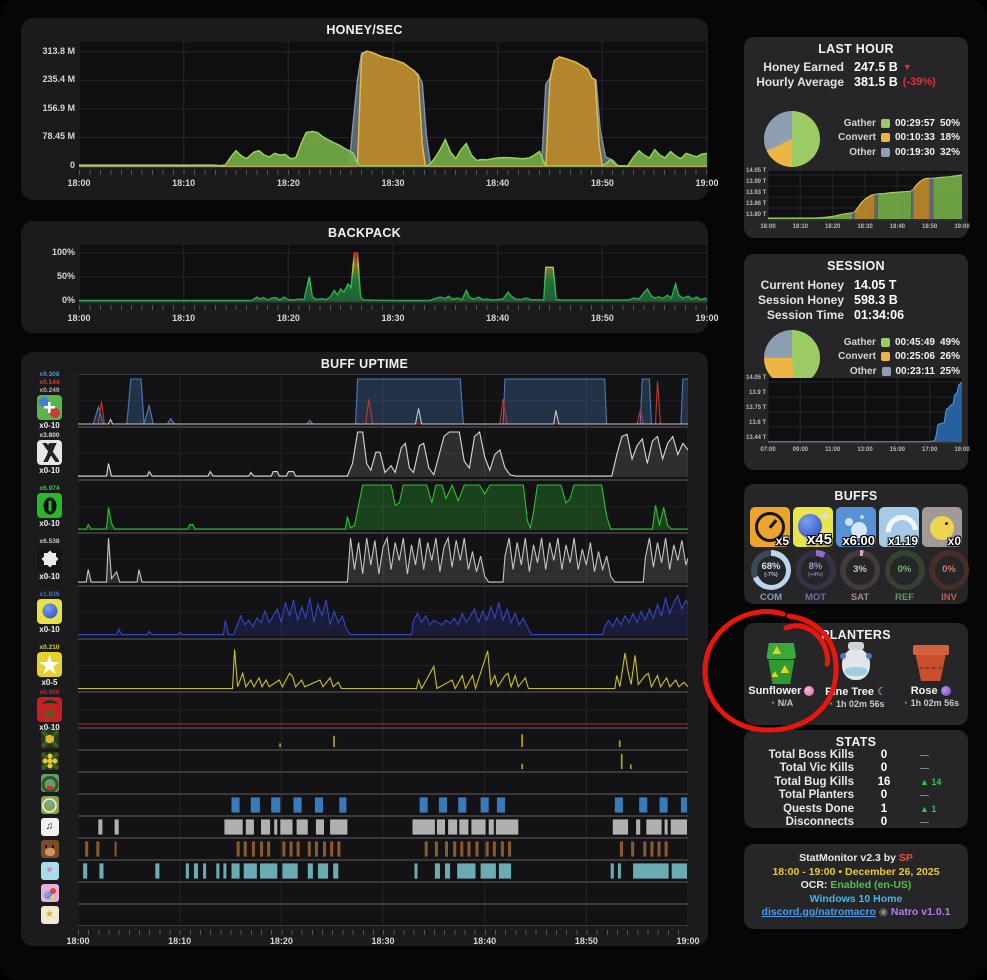 This screenshot has height=980, width=987. What do you see at coordinates (393, 318) in the screenshot?
I see `backpack-x-tick: 18:30` at bounding box center [393, 318].